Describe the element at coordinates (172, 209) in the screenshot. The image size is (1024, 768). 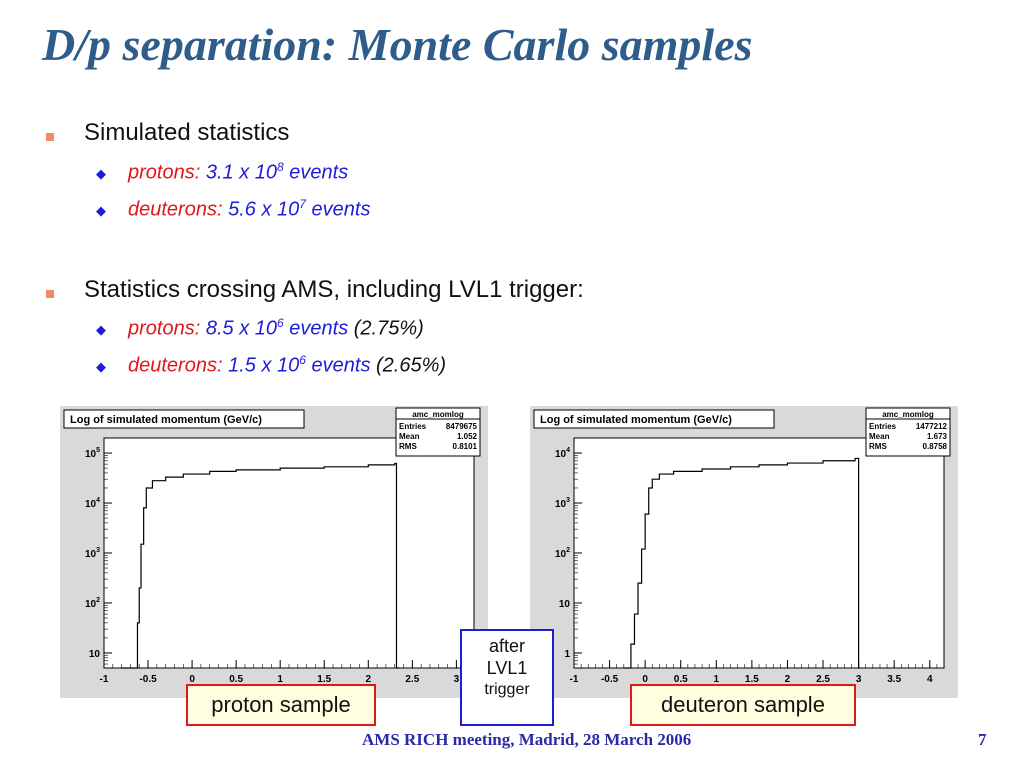
I see `particle-label: deuterons` at that location.